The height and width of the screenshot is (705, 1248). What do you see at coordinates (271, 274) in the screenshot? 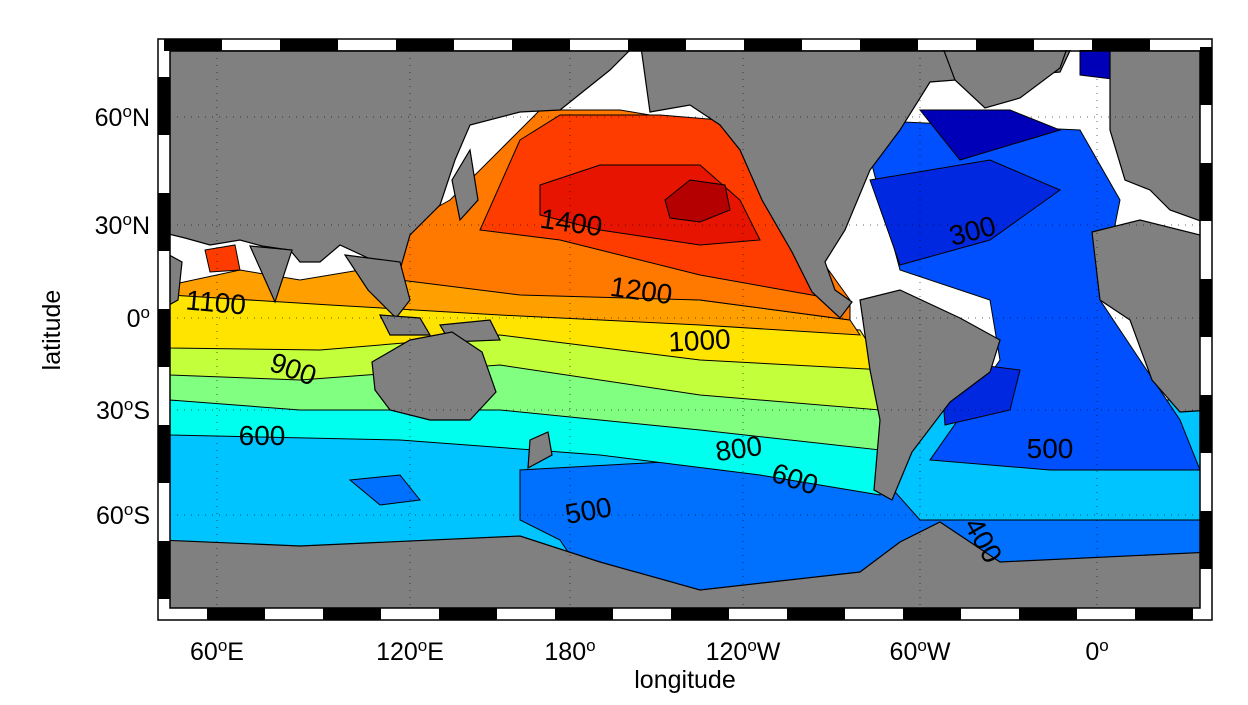
I see `land-india` at bounding box center [271, 274].